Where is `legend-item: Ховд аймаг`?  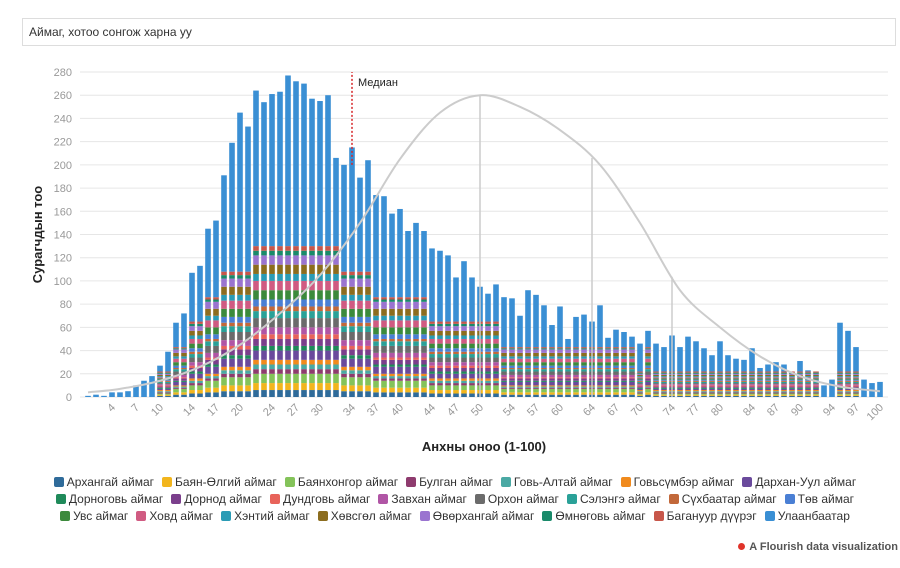
legend-item: Ховд аймаг is located at coordinates (174, 516).